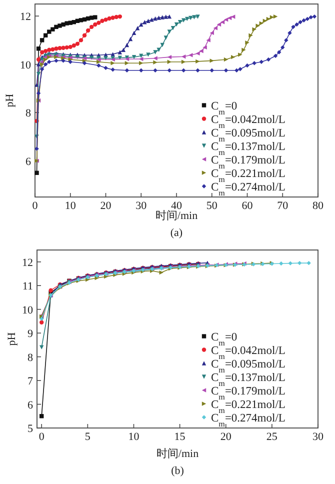 This screenshot has height=484, width=335. I want to click on x-tick-label: 15, so click(180, 437).